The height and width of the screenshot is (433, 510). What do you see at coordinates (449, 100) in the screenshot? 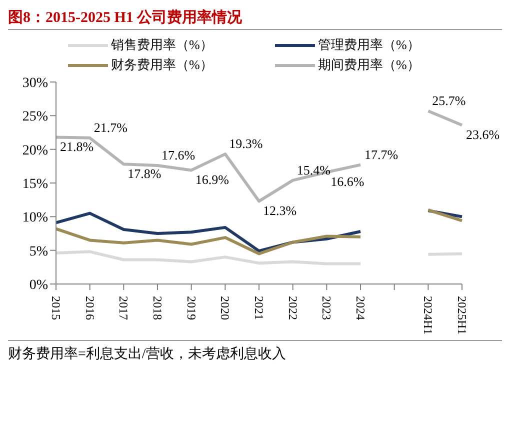
I see `data-label: 25.7%` at bounding box center [449, 100].